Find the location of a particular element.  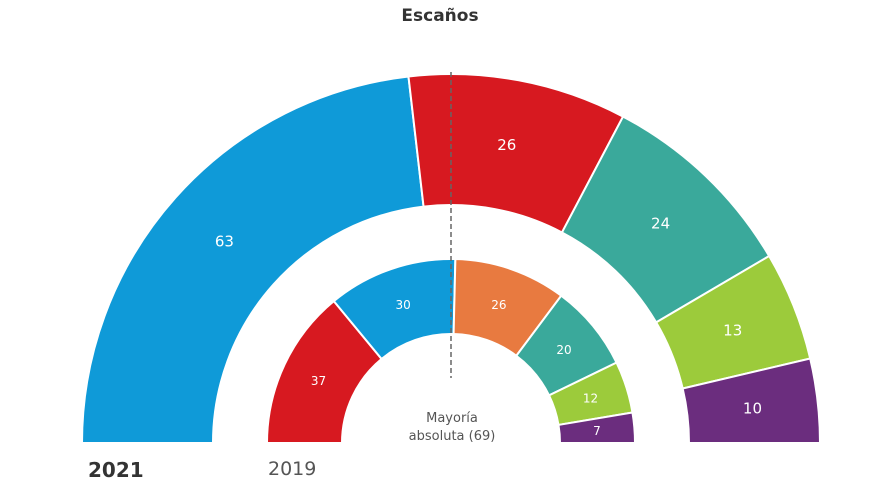

seat-label-2021-2: 24 is located at coordinates (660, 224).